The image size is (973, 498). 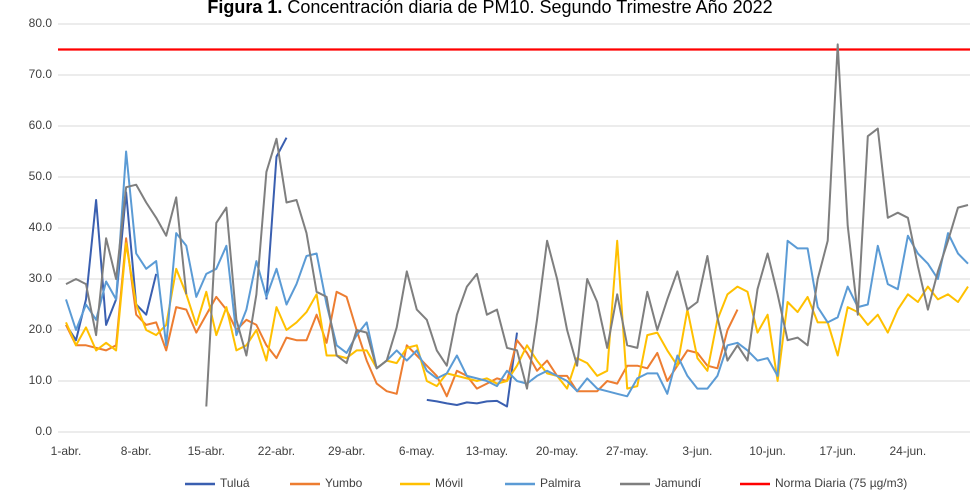 What do you see at coordinates (136, 451) in the screenshot?
I see `x-tick-label: 8-abr.` at bounding box center [136, 451].